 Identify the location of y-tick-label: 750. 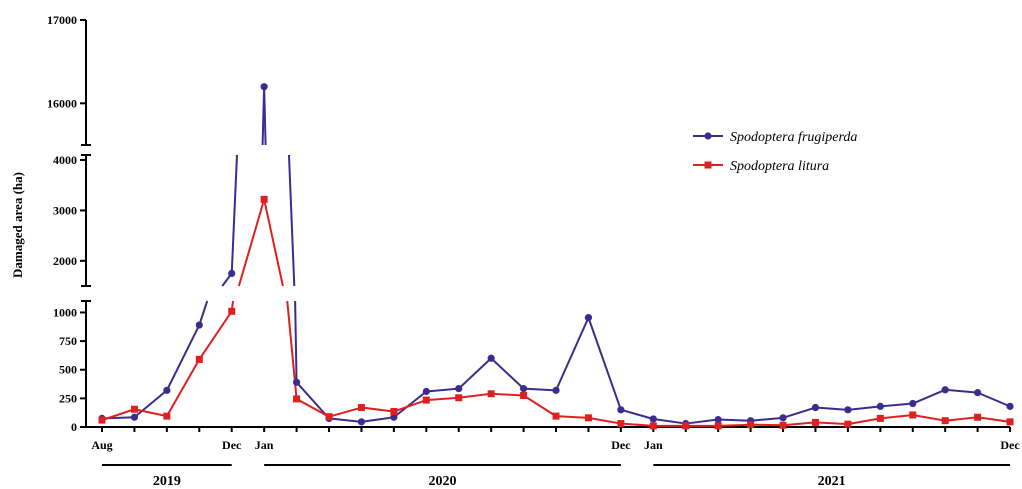
(68, 341).